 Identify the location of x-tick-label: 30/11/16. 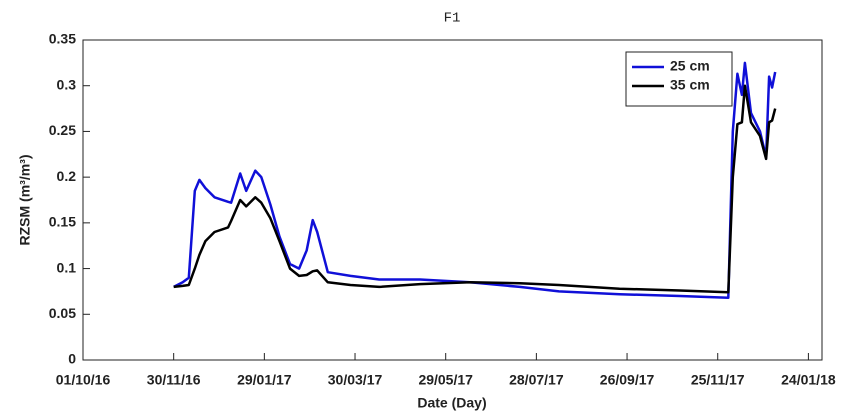
(174, 380).